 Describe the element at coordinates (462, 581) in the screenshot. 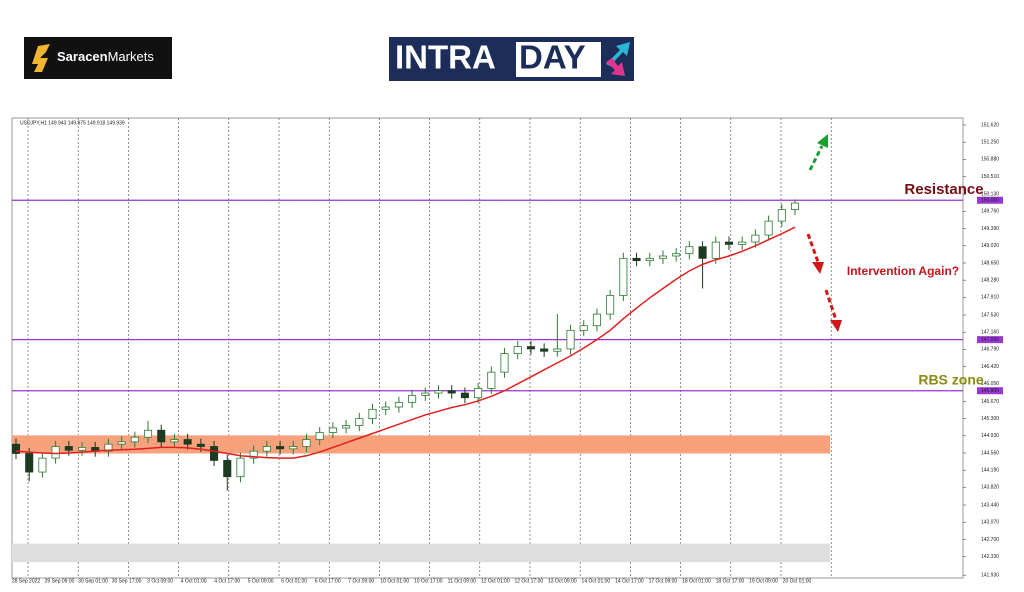

I see `x-tick-label: 11 Oct 09:00` at that location.